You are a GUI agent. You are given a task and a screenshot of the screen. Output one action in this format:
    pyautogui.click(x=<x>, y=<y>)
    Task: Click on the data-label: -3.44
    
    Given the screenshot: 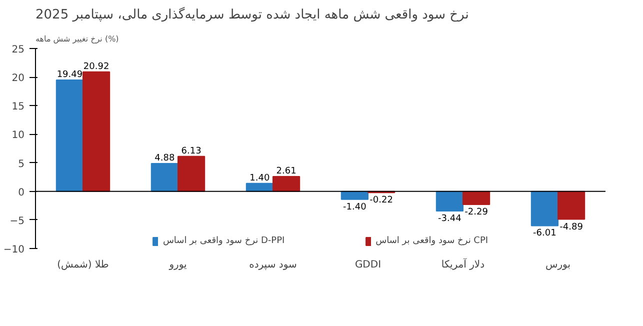 What is the action you would take?
    pyautogui.click(x=450, y=219)
    